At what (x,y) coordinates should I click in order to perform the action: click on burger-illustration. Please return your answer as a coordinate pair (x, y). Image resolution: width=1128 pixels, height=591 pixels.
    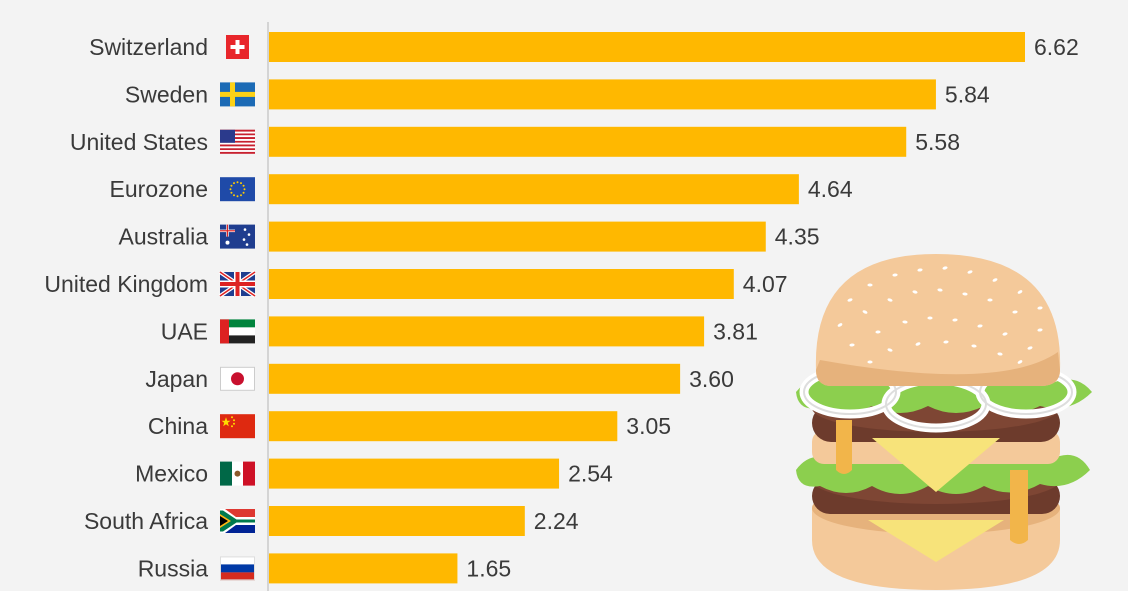
    Looking at the image, I should click on (944, 422).